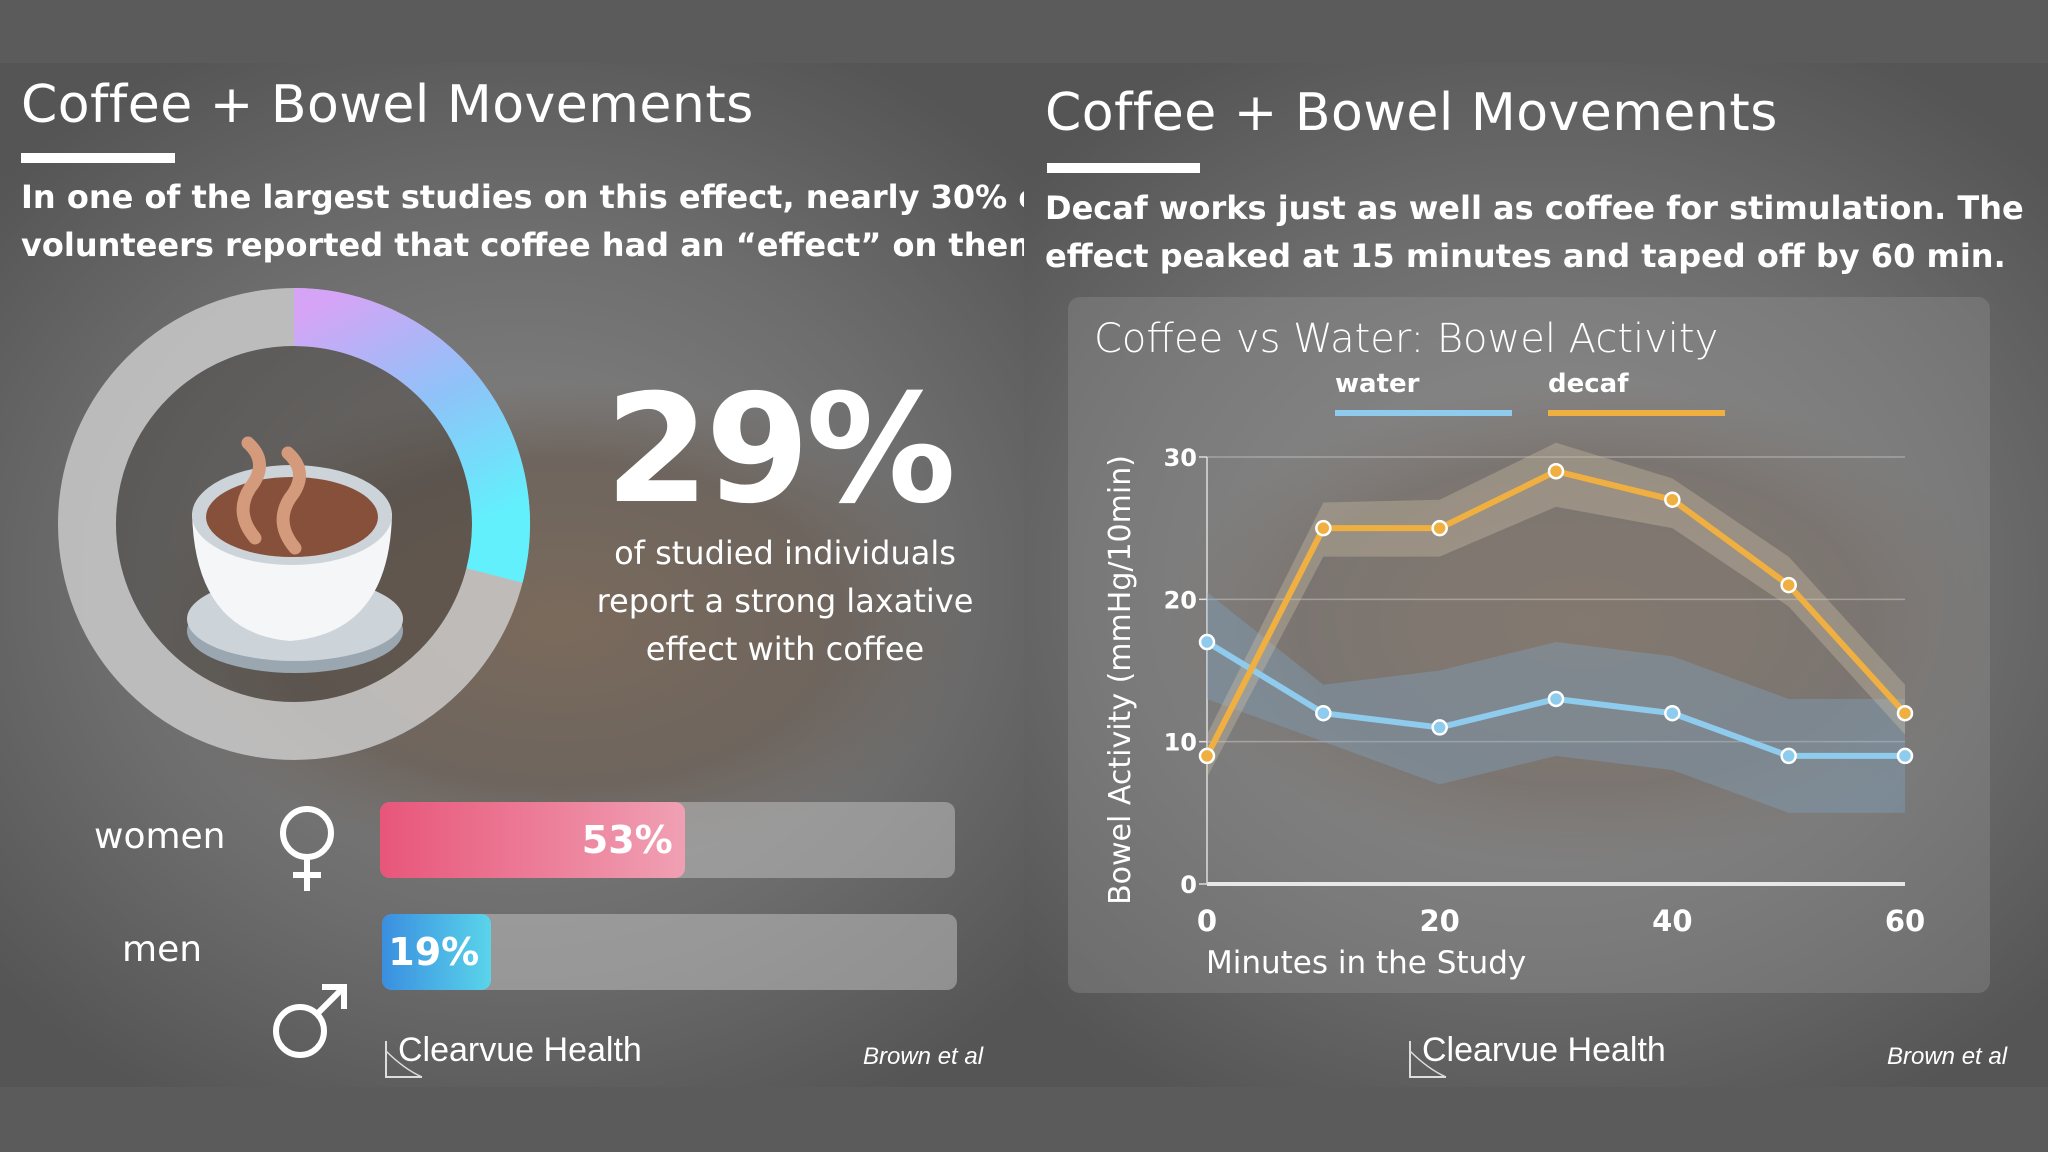 This screenshot has width=2048, height=1152. Describe the element at coordinates (1905, 921) in the screenshot. I see `x-tick-label: 60` at that location.